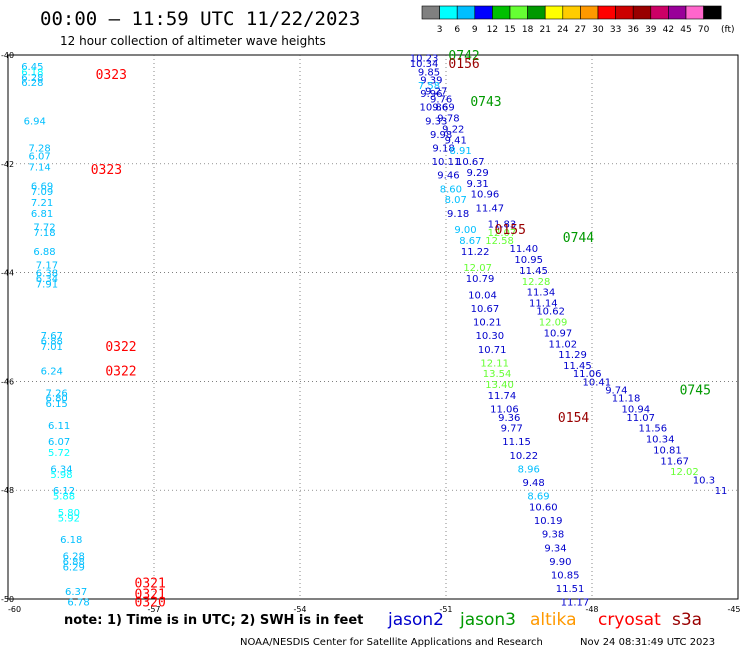  What do you see at coordinates (76, 592) in the screenshot?
I see `swh-point-label: 6.37` at bounding box center [76, 592].